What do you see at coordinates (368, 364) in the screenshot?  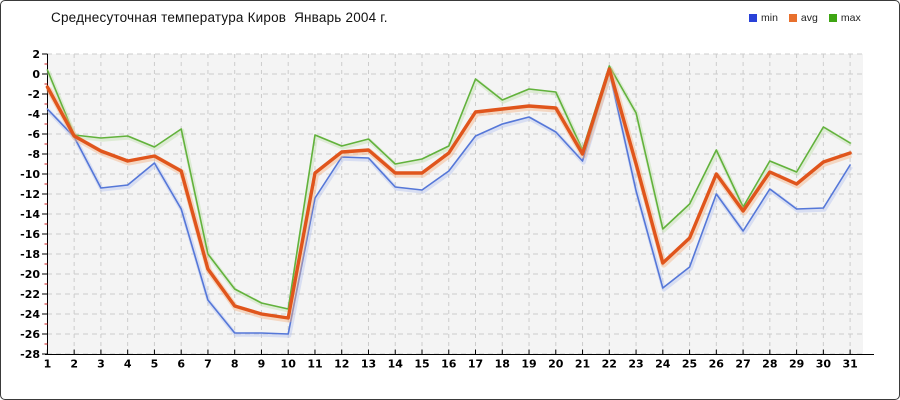 I see `x-tick-label: 13` at bounding box center [368, 364].